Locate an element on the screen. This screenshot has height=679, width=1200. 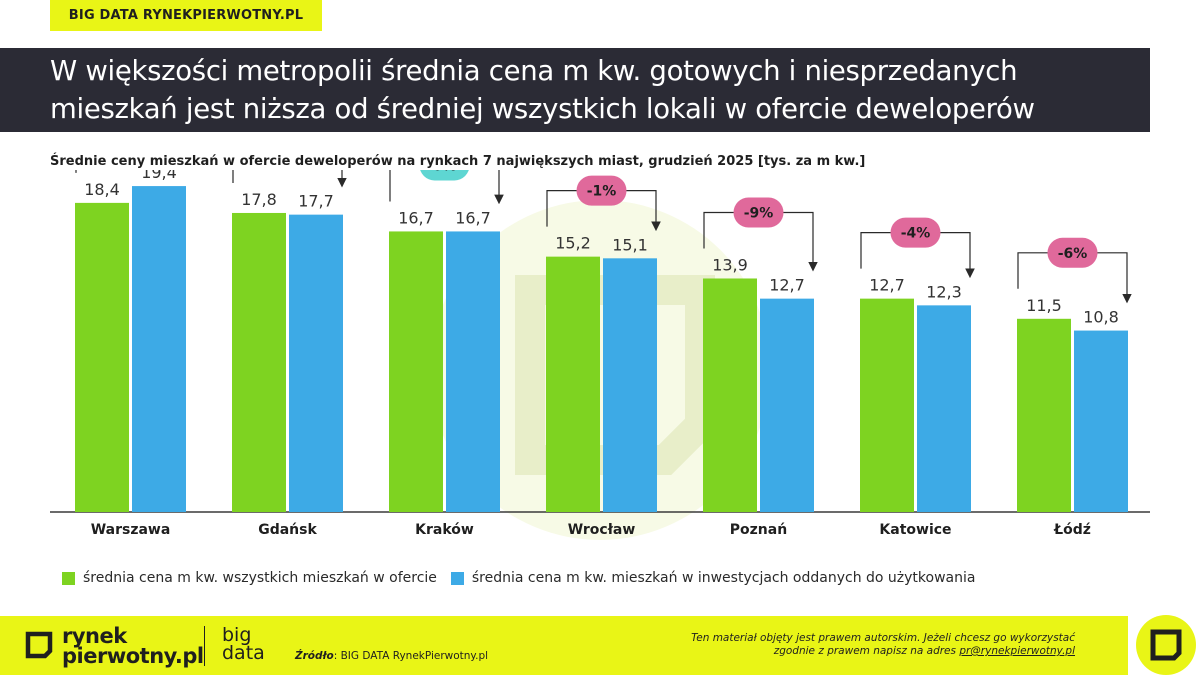
footer-bar is located at coordinates (564, 645).